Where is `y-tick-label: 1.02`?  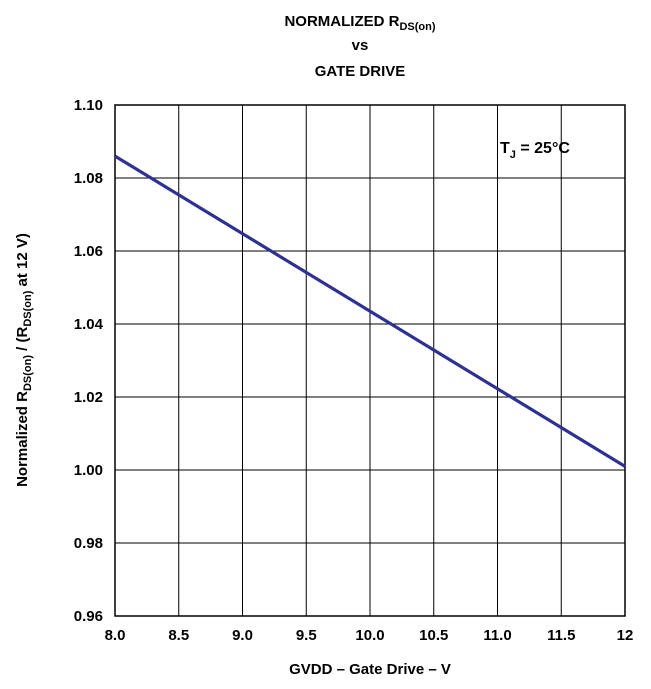
y-tick-label: 1.02 is located at coordinates (88, 397).